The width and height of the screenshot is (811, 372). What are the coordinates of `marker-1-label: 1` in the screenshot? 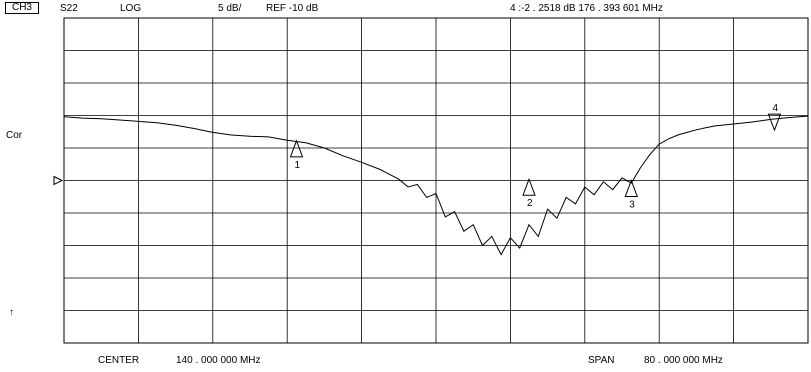 It's located at (298, 165).